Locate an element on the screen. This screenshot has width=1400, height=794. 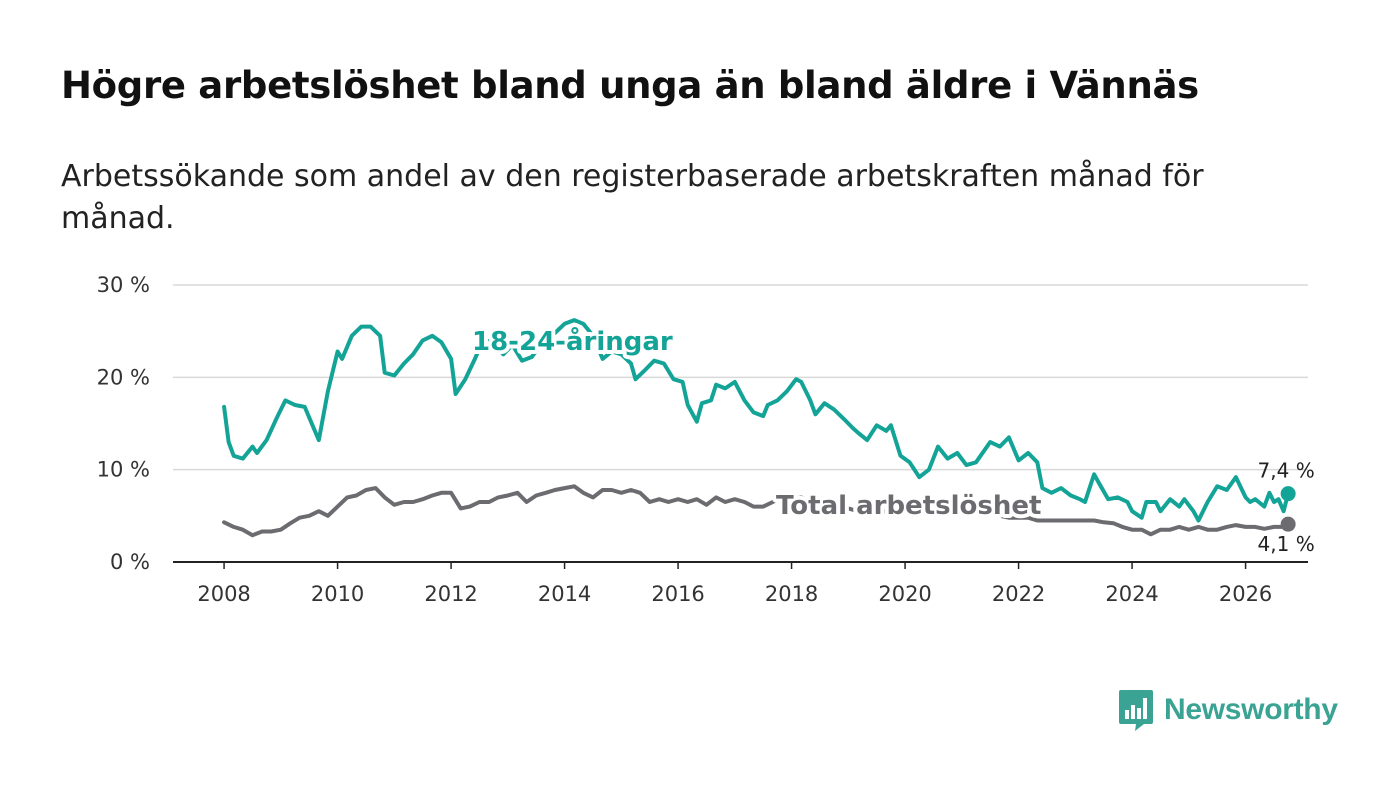
x-tick-label: 2014 is located at coordinates (564, 594).